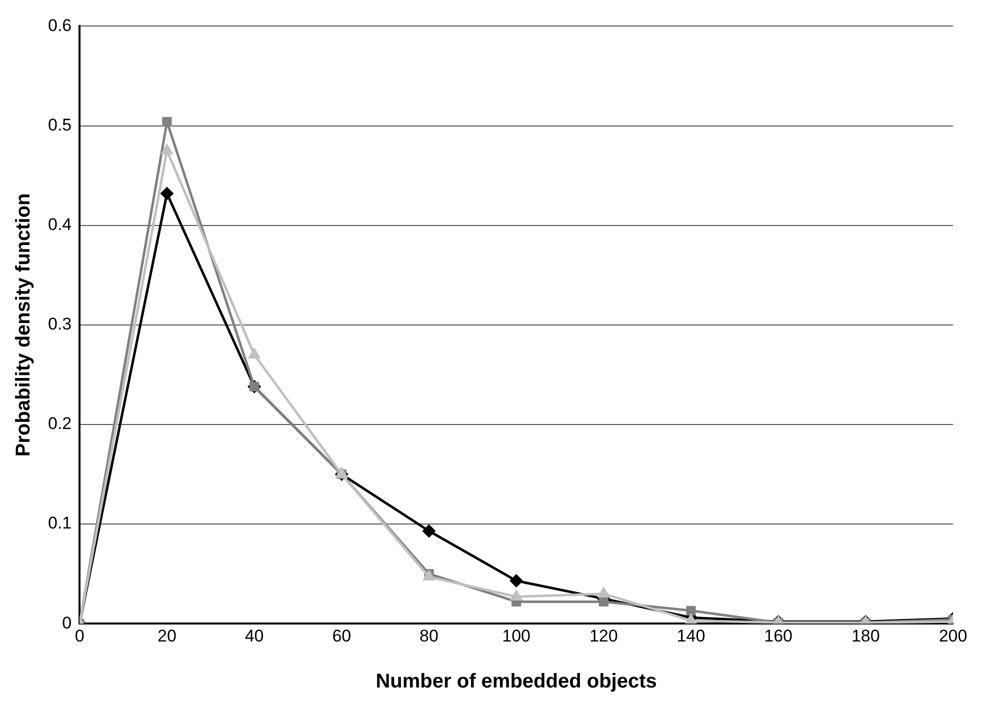 This screenshot has width=986, height=711. What do you see at coordinates (516, 636) in the screenshot?
I see `x-tick-label: 100` at bounding box center [516, 636].